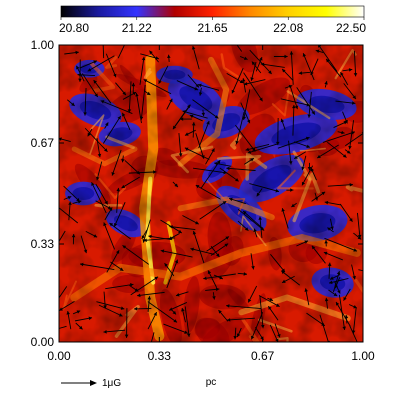 The height and width of the screenshot is (407, 407). Describe the element at coordinates (211, 382) in the screenshot. I see `x-axis-label: pc` at that location.